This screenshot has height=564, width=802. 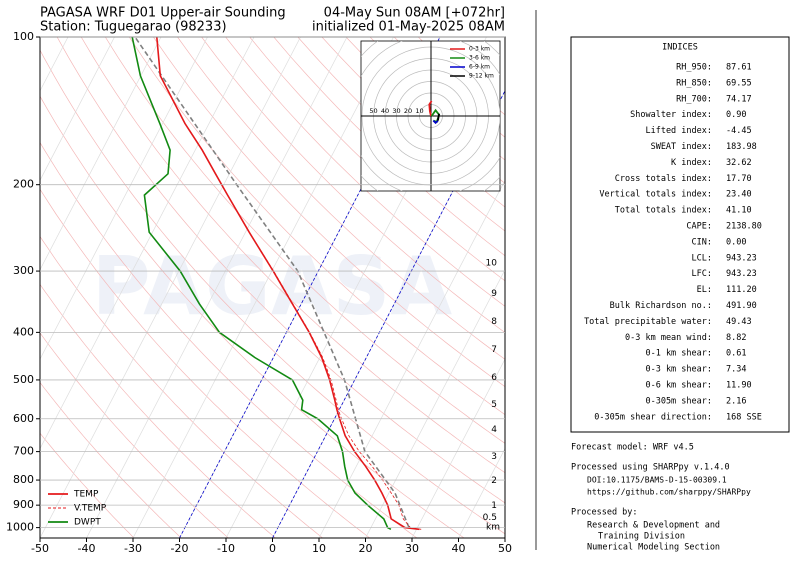 What do you see at coordinates (702, 258) in the screenshot?
I see `index-label: LCL:` at bounding box center [702, 258].